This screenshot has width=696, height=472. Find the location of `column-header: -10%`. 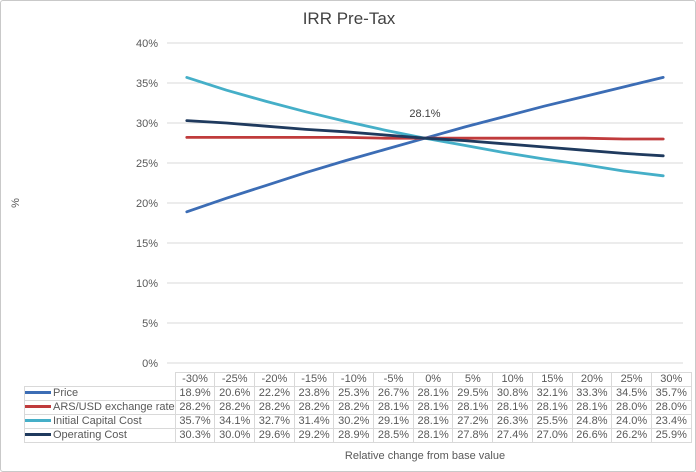

column-header: -10% is located at coordinates (354, 379).